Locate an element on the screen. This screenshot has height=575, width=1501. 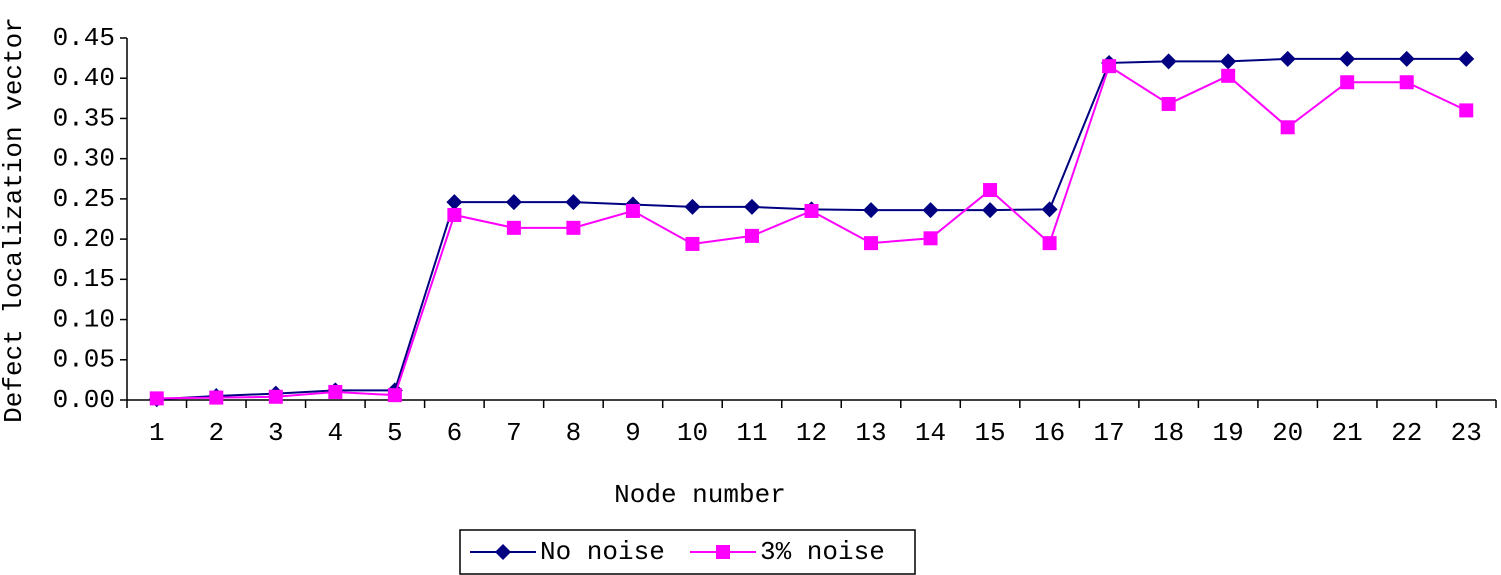
x-tick-label: 22 is located at coordinates (1406, 433).